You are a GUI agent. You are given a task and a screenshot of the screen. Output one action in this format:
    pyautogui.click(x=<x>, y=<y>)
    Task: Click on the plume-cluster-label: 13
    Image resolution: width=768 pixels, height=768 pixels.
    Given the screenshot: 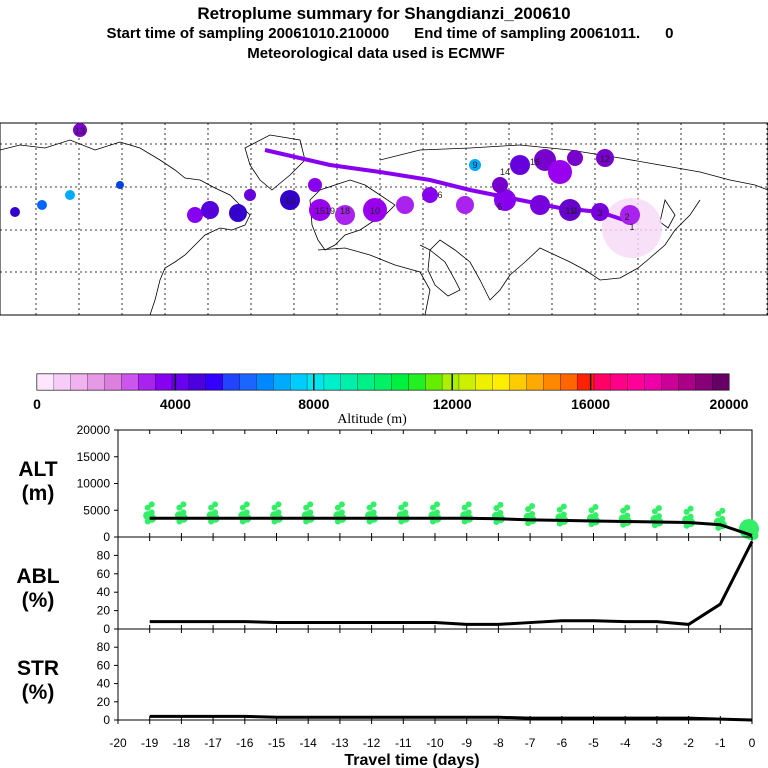 What is the action you would take?
    pyautogui.click(x=80, y=131)
    